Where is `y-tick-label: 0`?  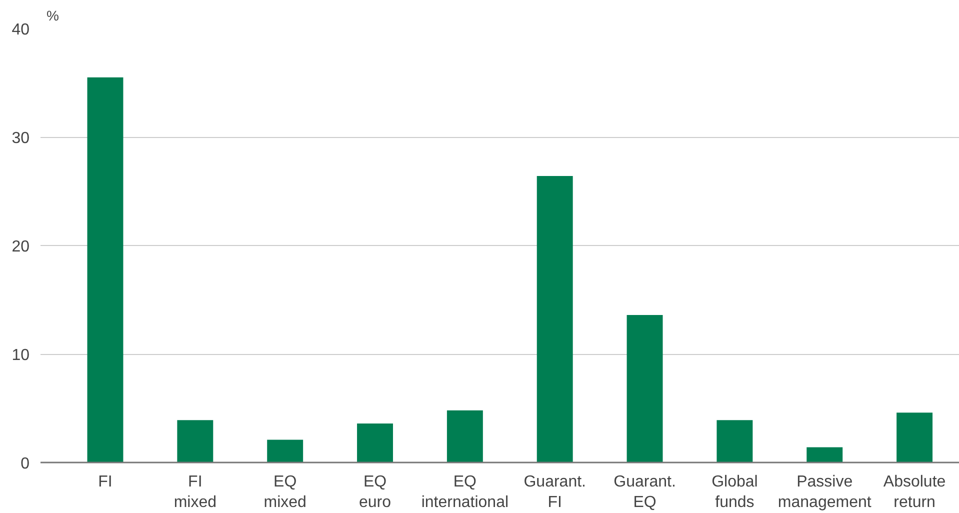
y-tick-label: 0 is located at coordinates (25, 464).